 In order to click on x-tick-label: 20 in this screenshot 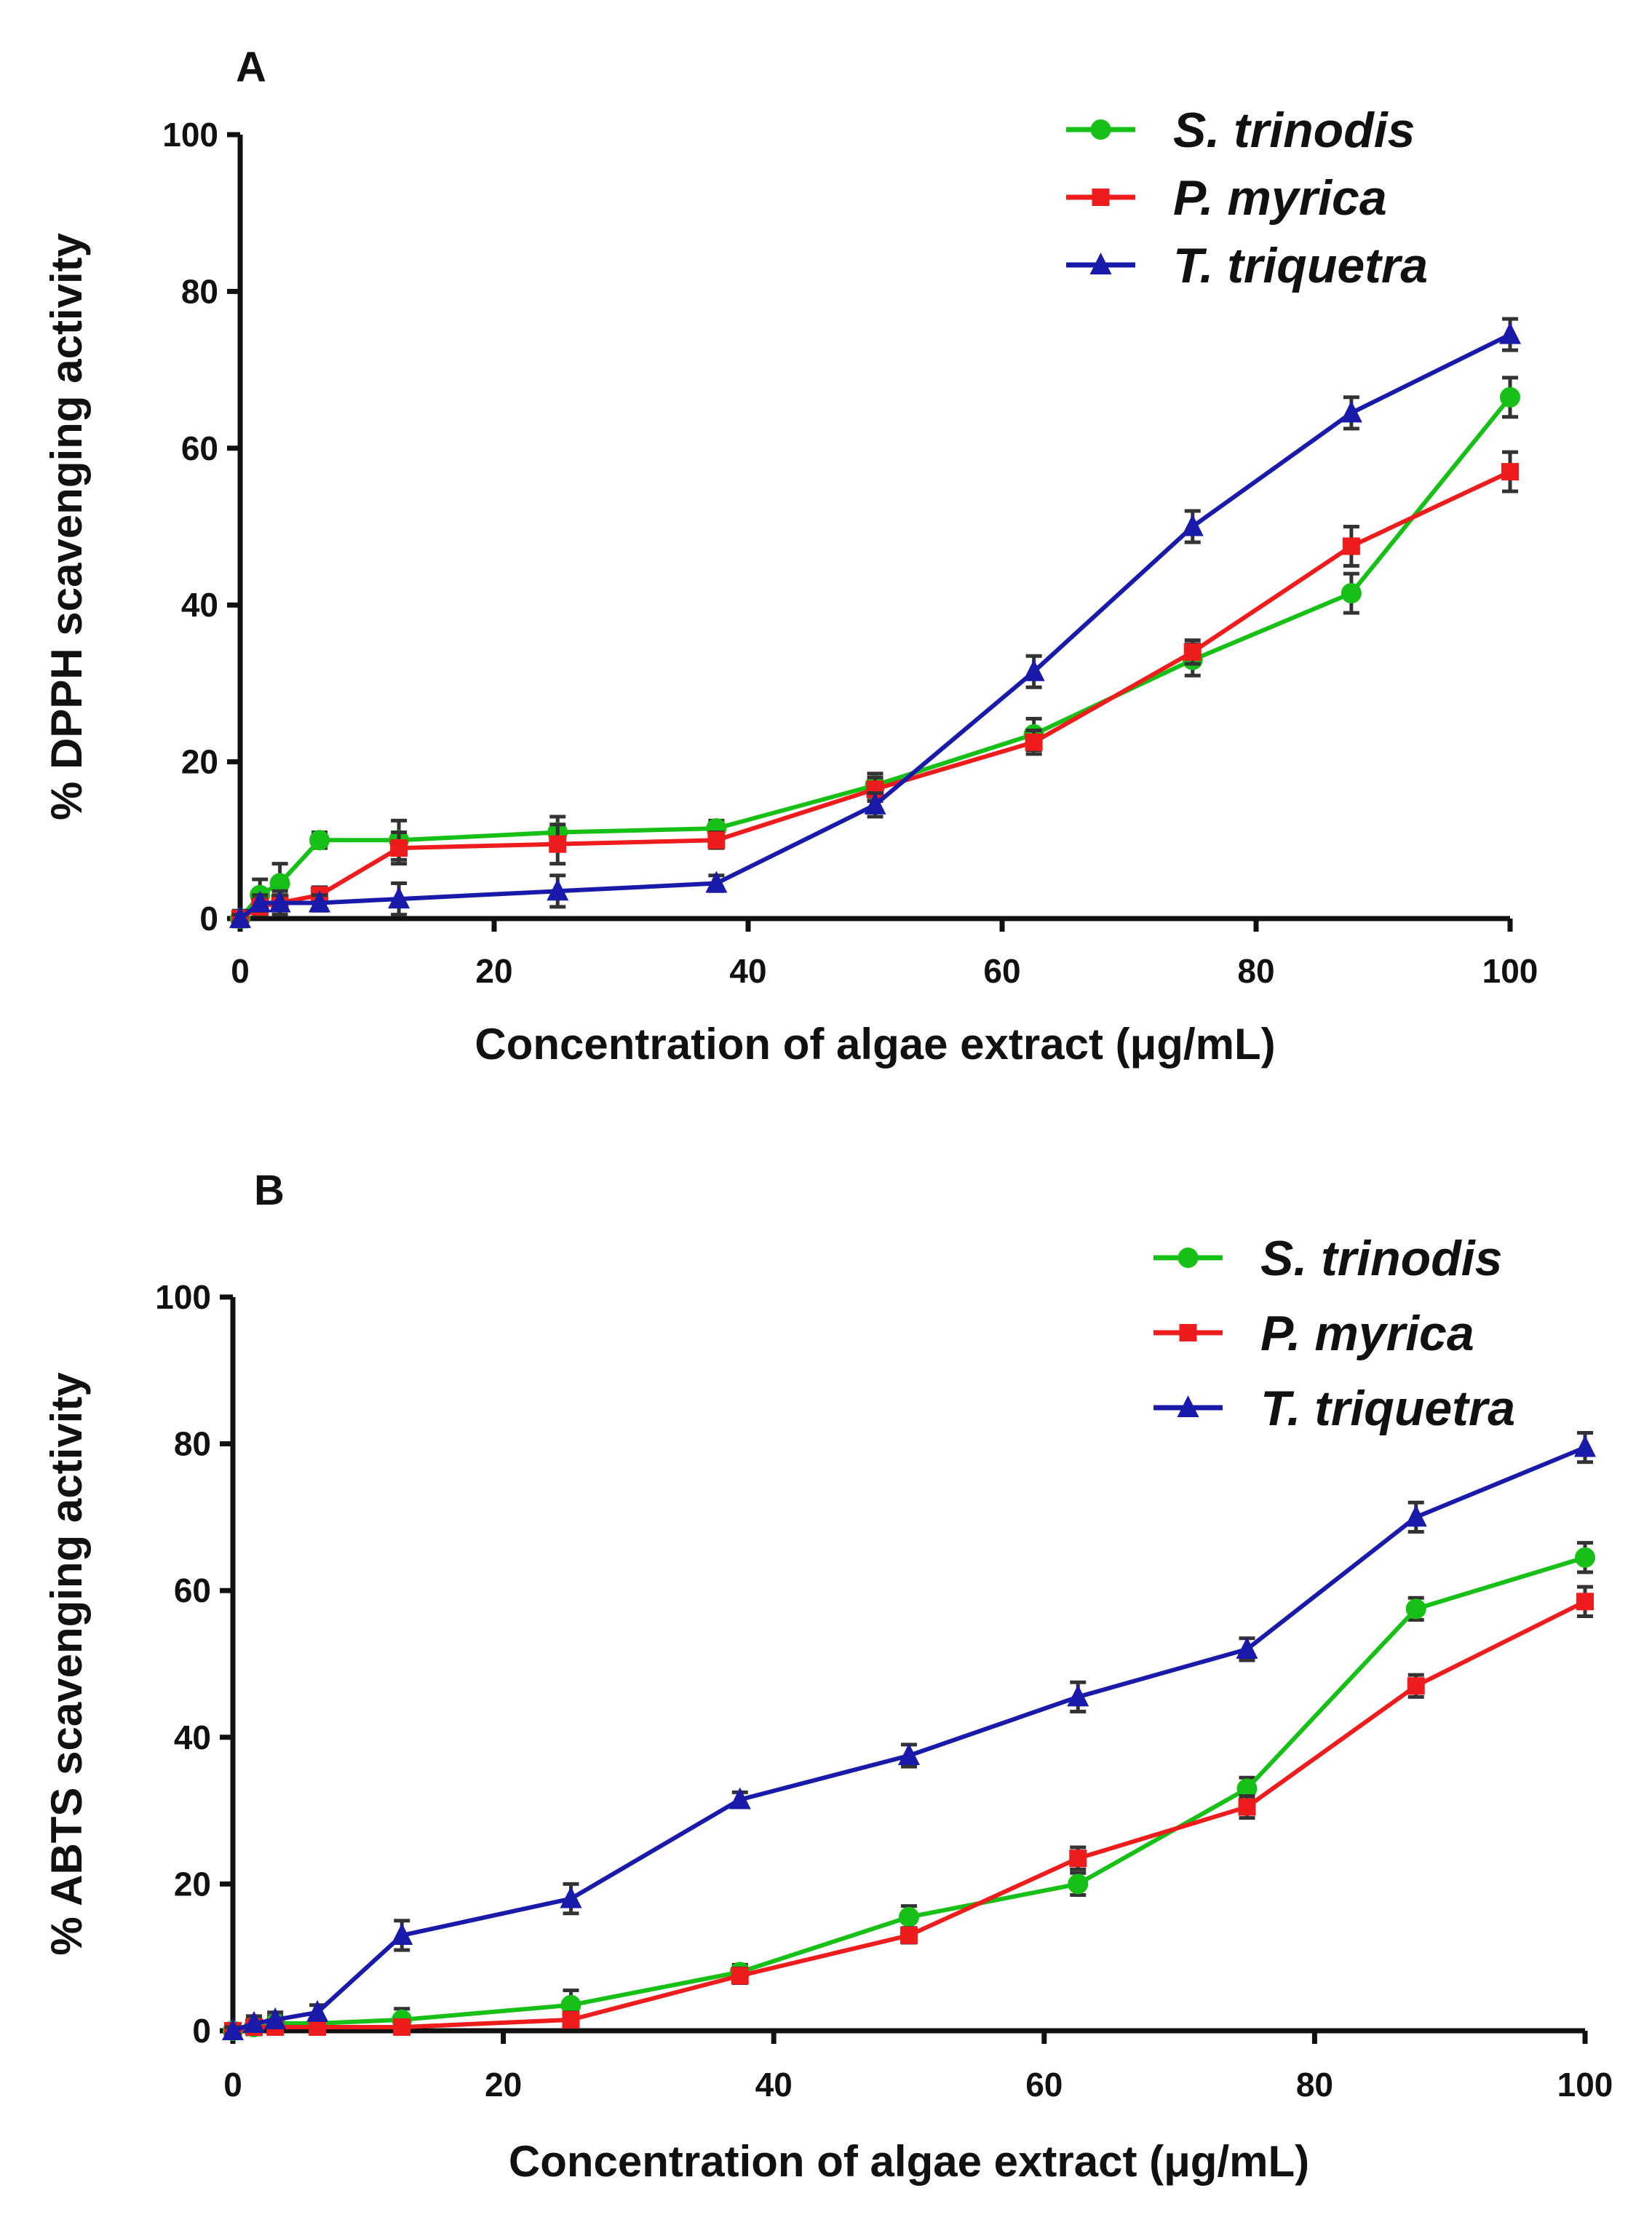, I will do `click(503, 2085)`.